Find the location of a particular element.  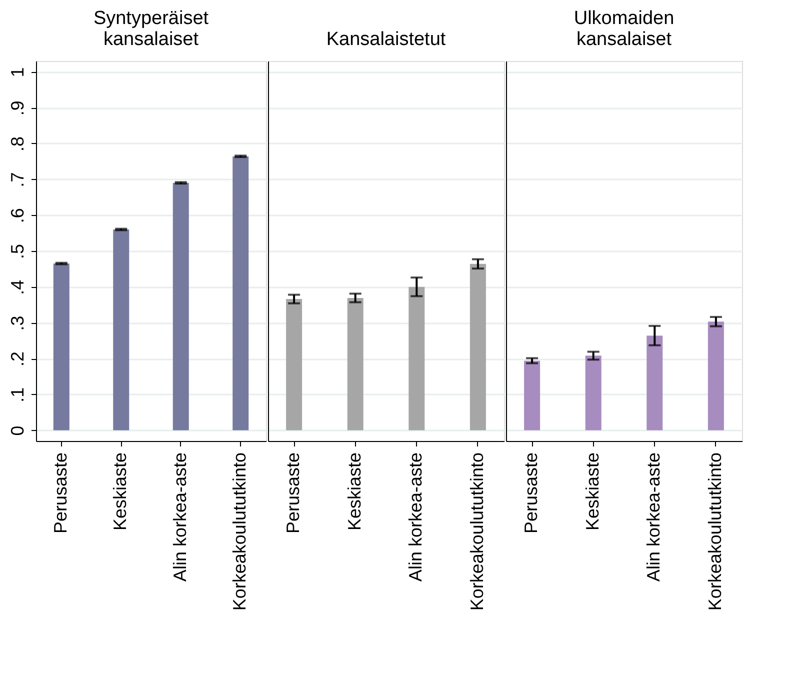

y-tick-label: .3 is located at coordinates (18, 323).